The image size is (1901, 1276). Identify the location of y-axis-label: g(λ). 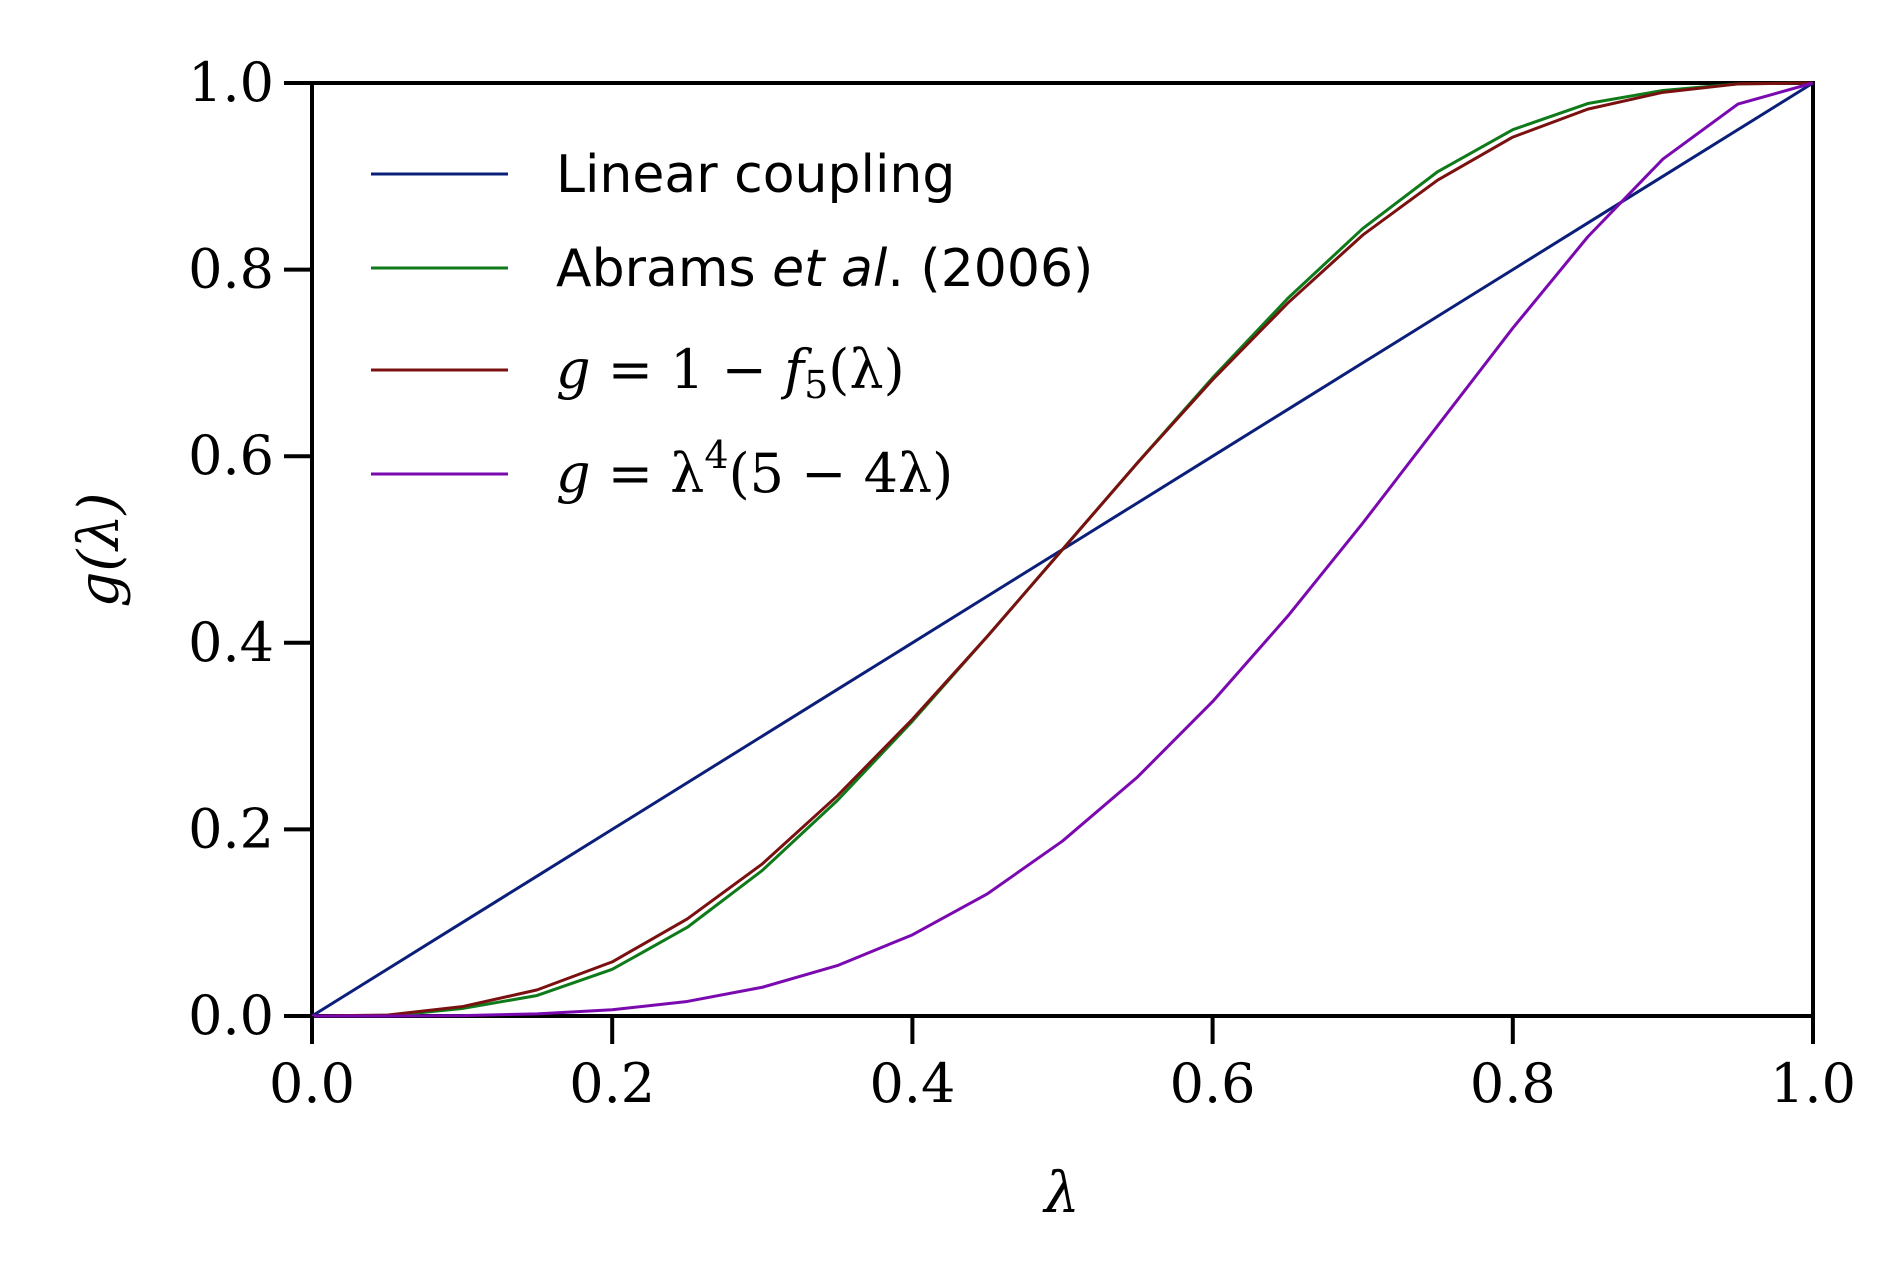
(99, 549).